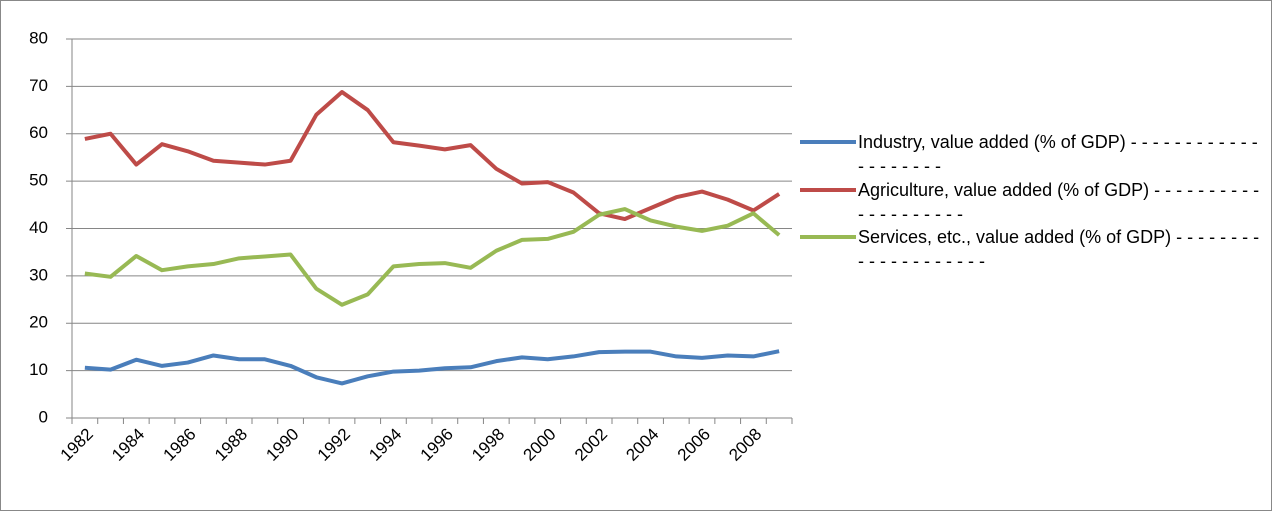 This screenshot has height=511, width=1272. Describe the element at coordinates (385, 445) in the screenshot. I see `x-tick-label: 1994` at that location.